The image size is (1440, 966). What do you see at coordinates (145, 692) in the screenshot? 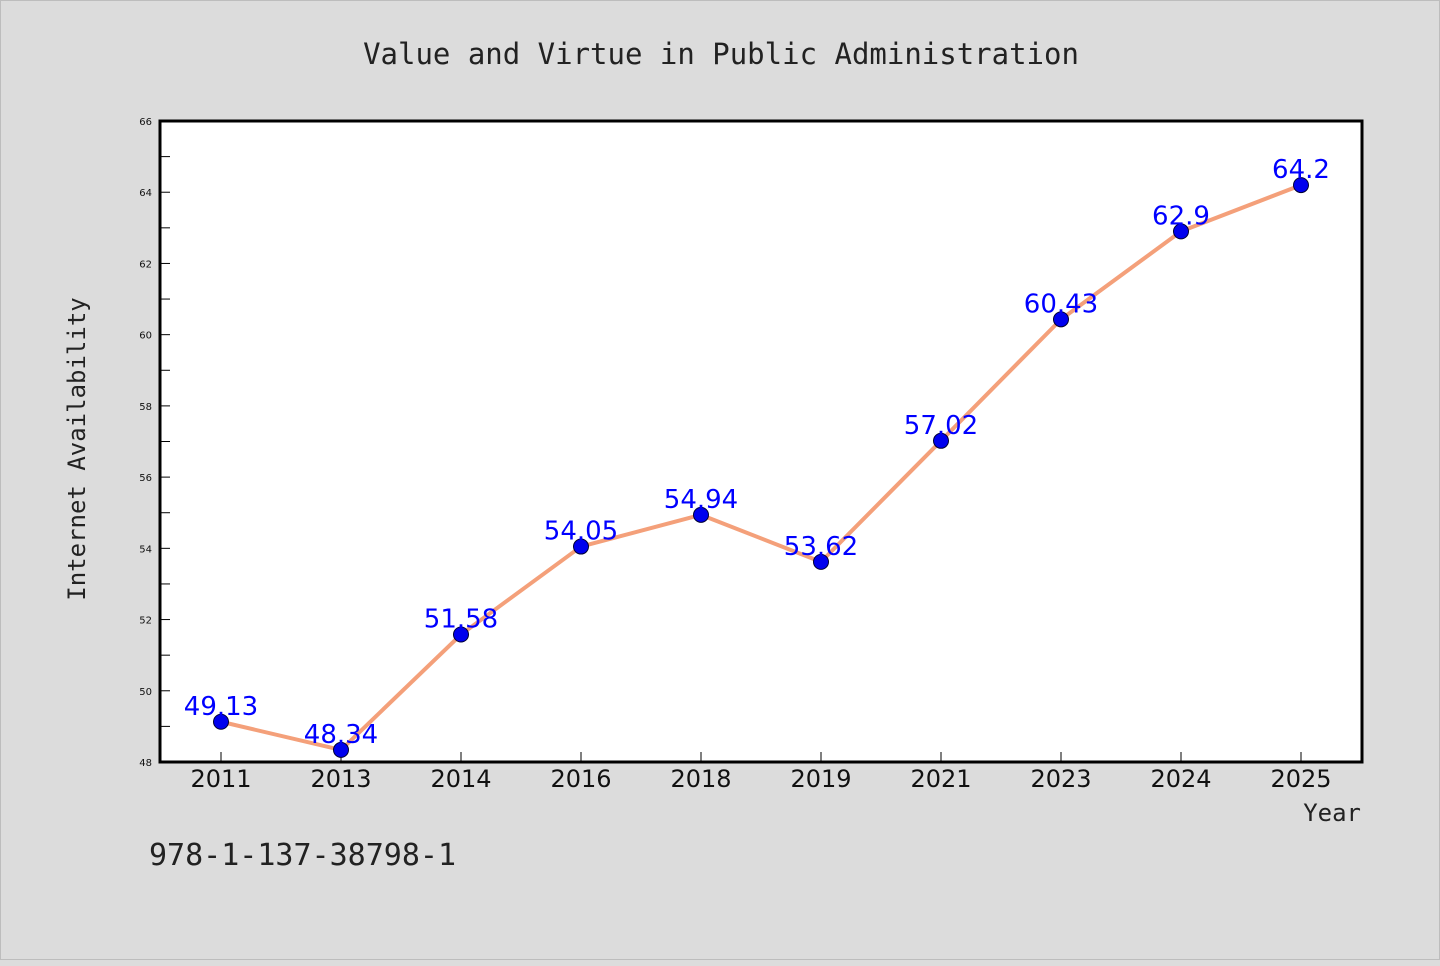
I see `y-tick-label: 50` at bounding box center [145, 692].